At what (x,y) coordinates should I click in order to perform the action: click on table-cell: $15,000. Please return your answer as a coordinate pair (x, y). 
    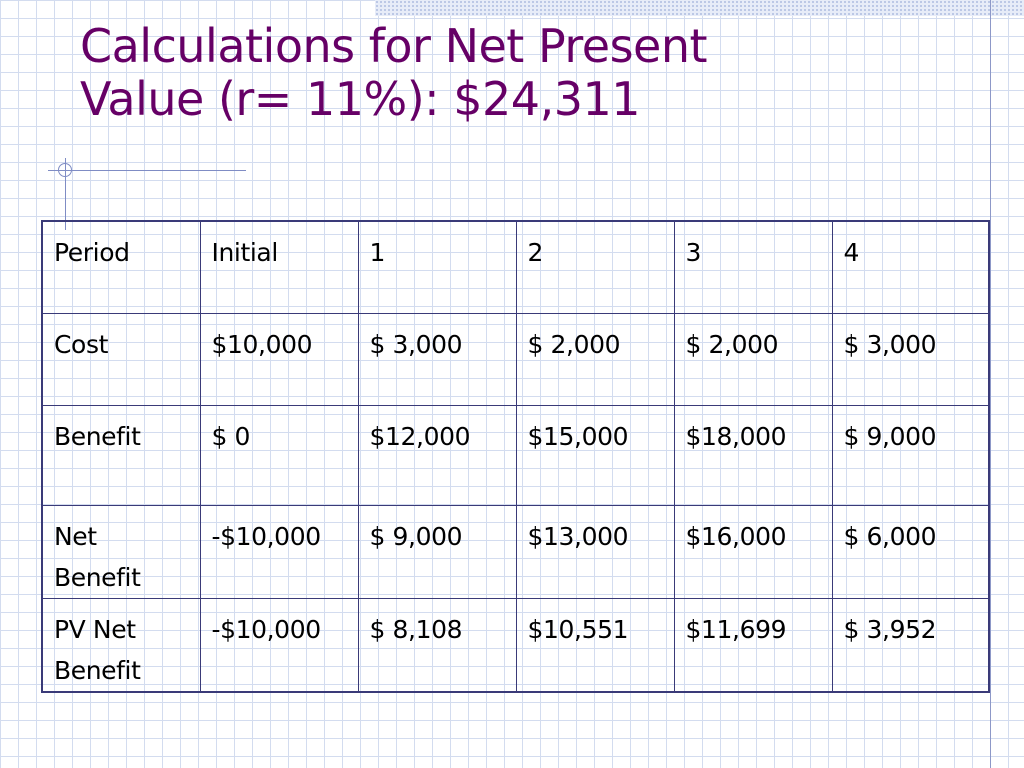
    Looking at the image, I should click on (595, 455).